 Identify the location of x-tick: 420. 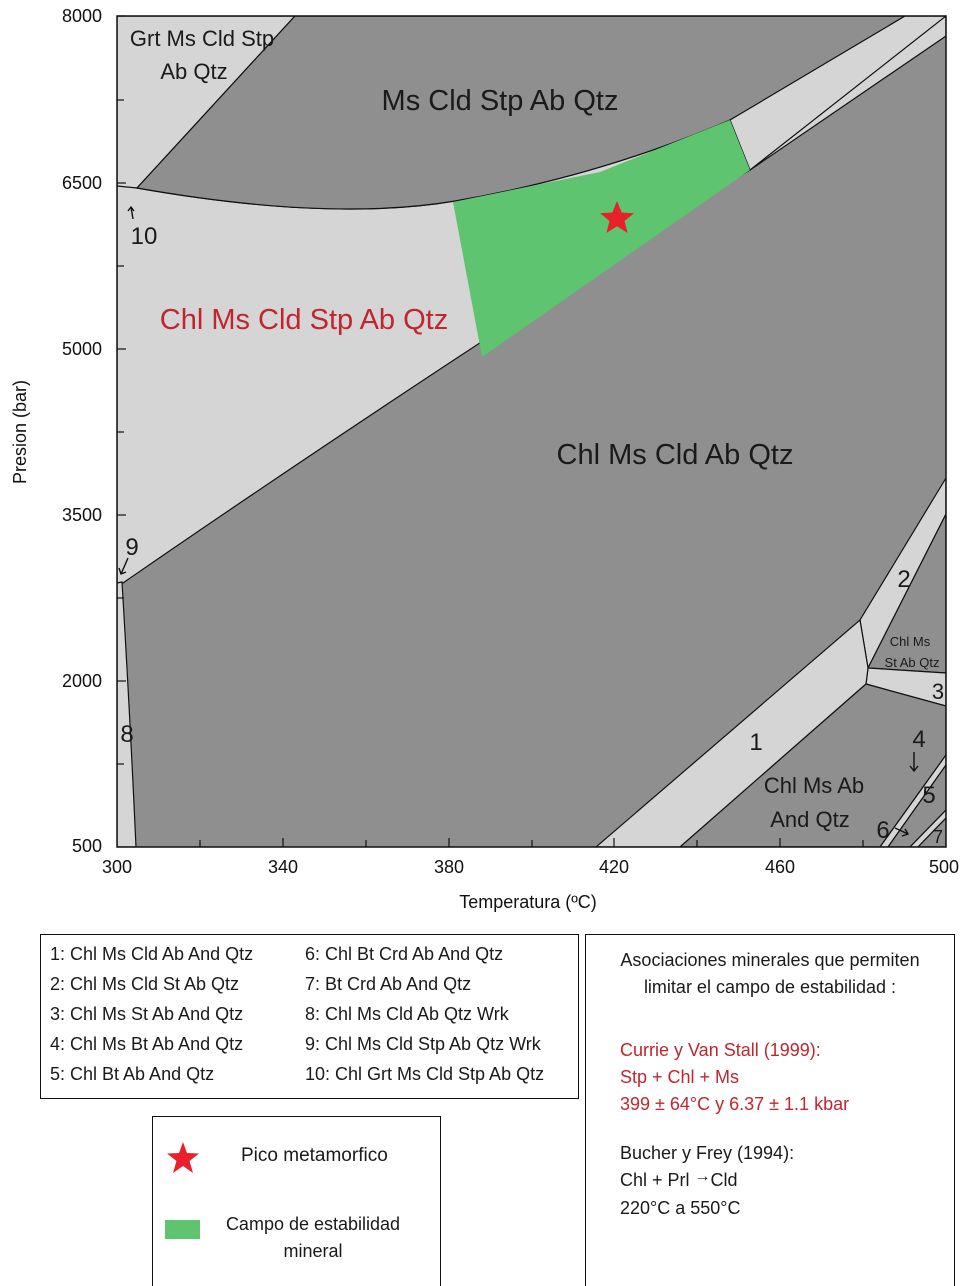
(614, 867).